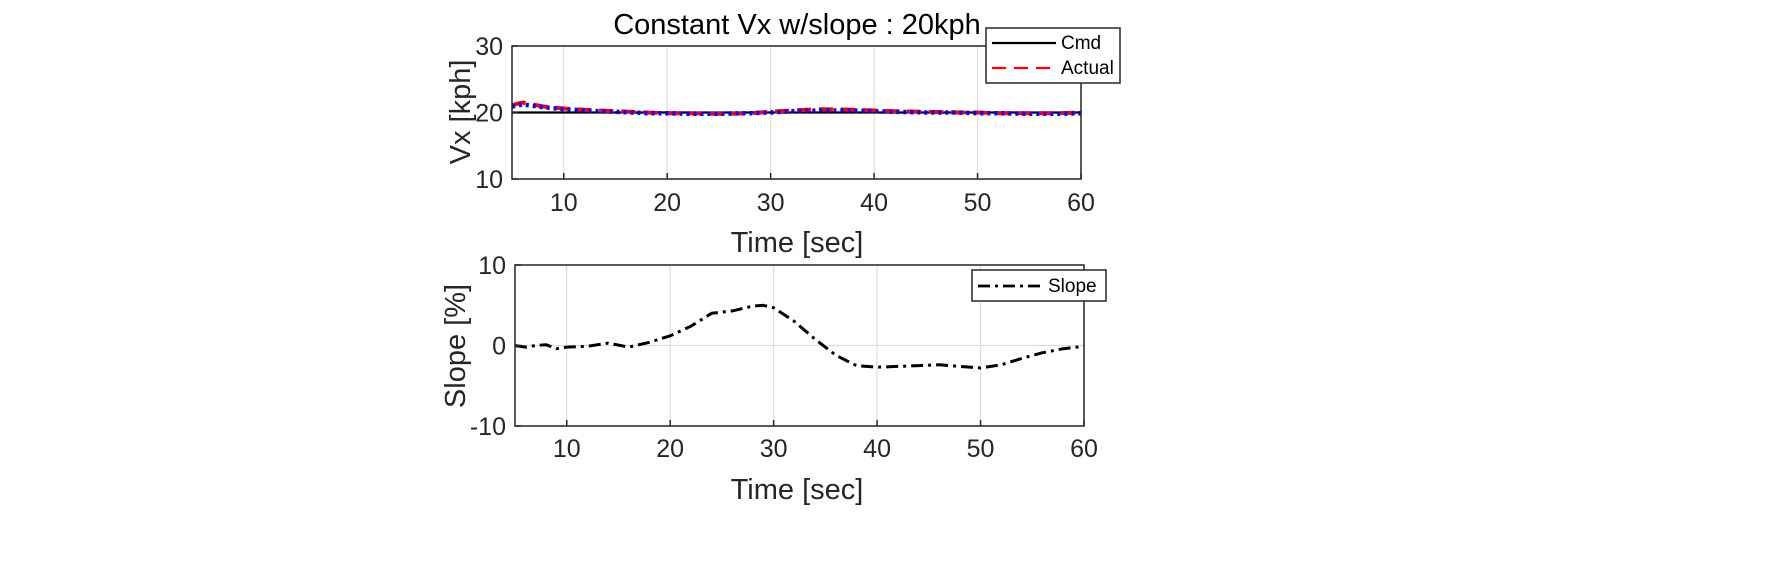 Image resolution: width=1772 pixels, height=575 pixels. Describe the element at coordinates (567, 449) in the screenshot. I see `slope-x-tick-label: 10` at that location.